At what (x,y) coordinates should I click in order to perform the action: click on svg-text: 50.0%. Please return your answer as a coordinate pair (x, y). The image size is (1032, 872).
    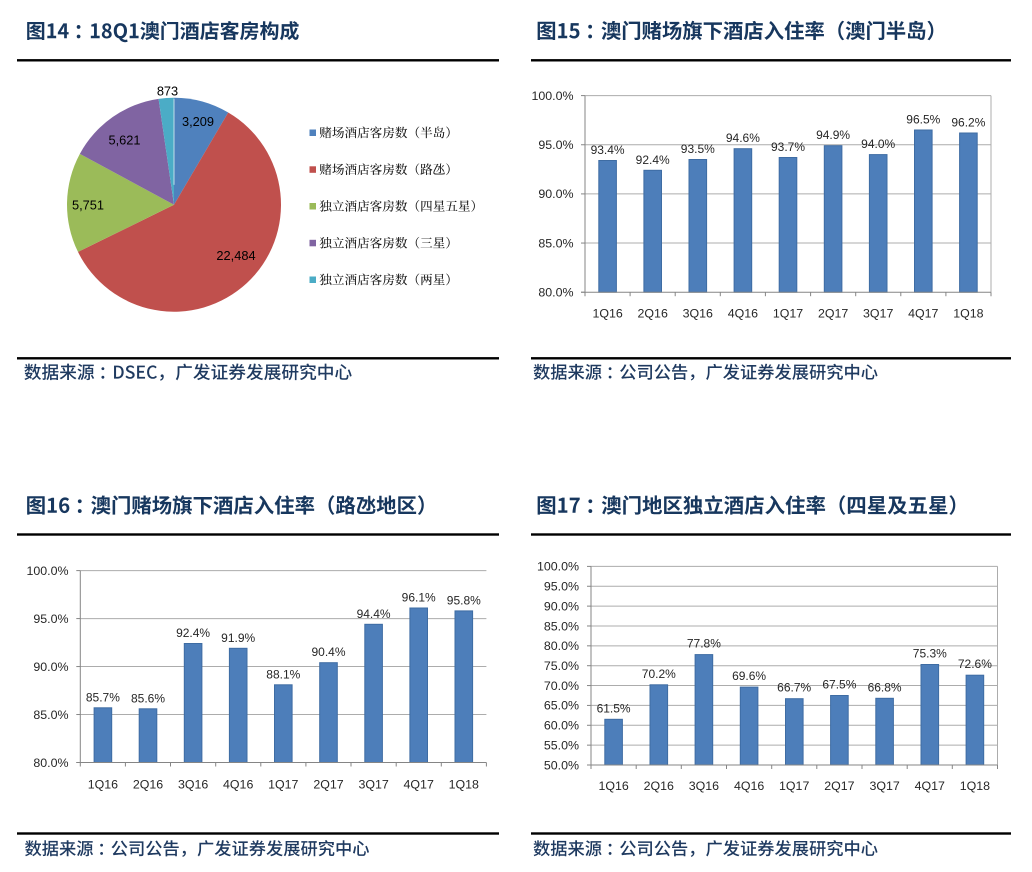
    Looking at the image, I should click on (561, 765).